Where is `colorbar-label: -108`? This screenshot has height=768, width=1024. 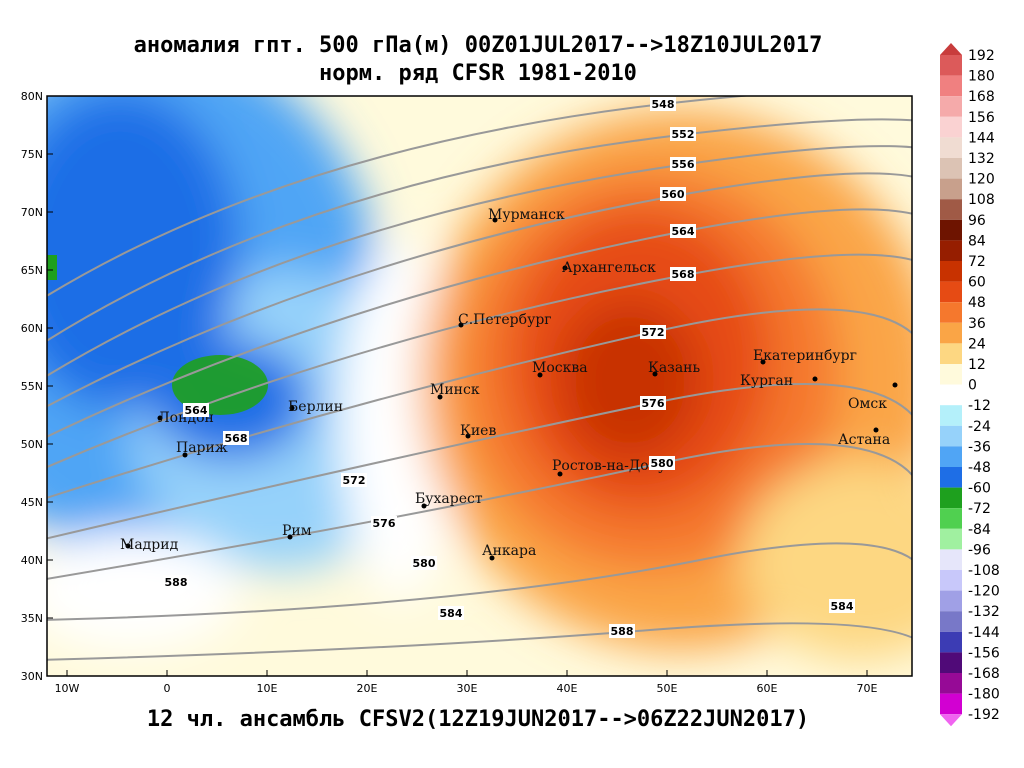 colorbar-label: -108 is located at coordinates (984, 571).